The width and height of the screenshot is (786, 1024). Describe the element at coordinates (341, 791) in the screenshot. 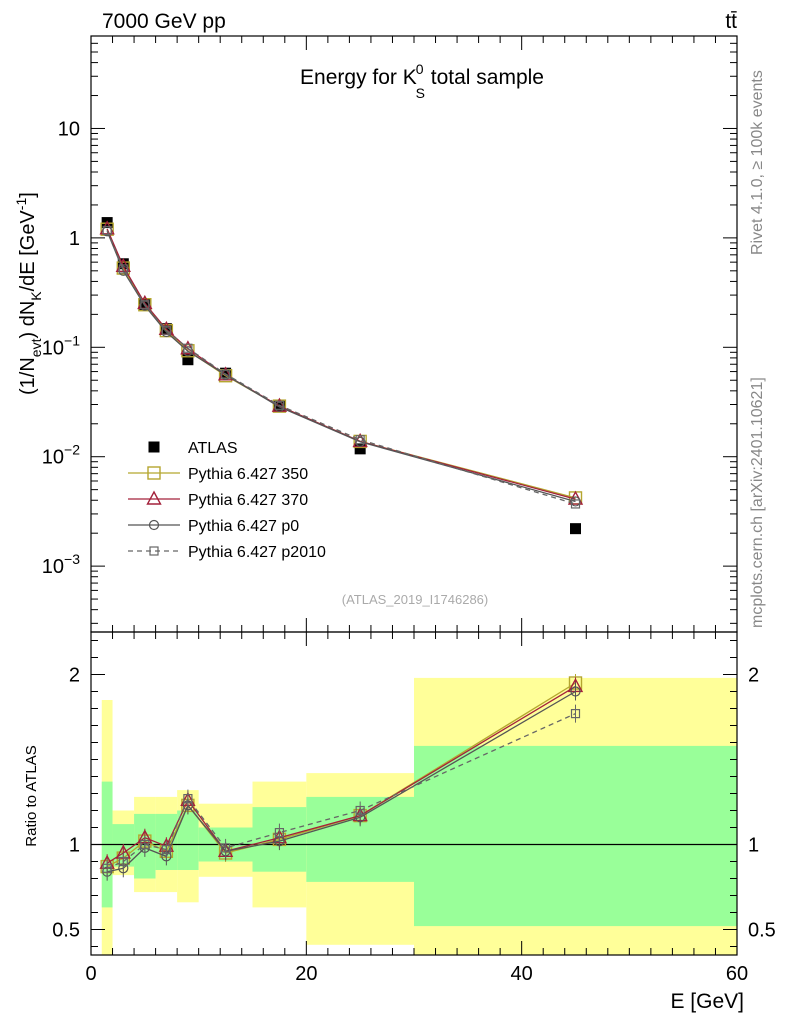

I see `ratio-series-pythia-6-427-p2010` at that location.